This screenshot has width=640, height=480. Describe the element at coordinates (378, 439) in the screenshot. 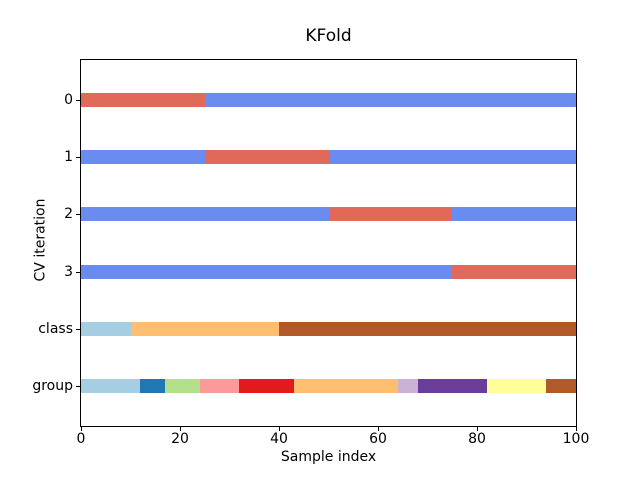

I see `x-tick-label-60: 60` at that location.